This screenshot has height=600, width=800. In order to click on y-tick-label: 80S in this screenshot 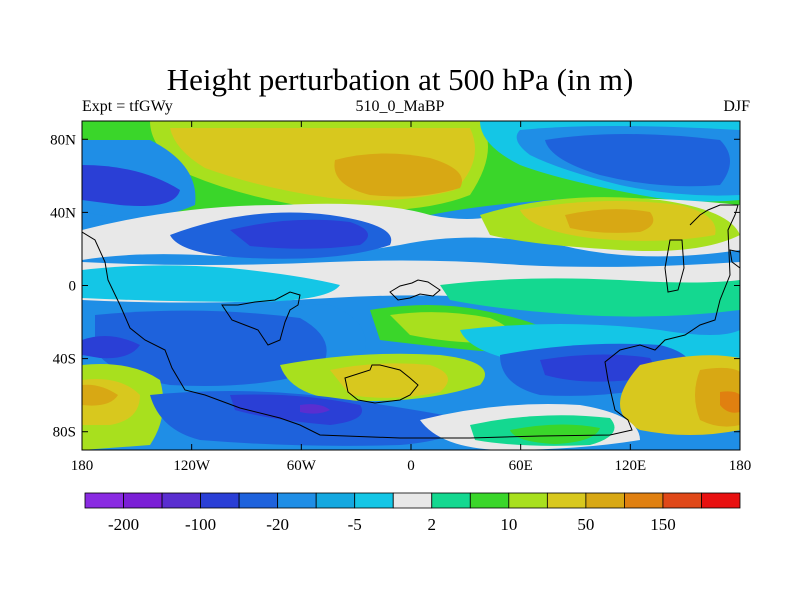, I will do `click(64, 433)`.